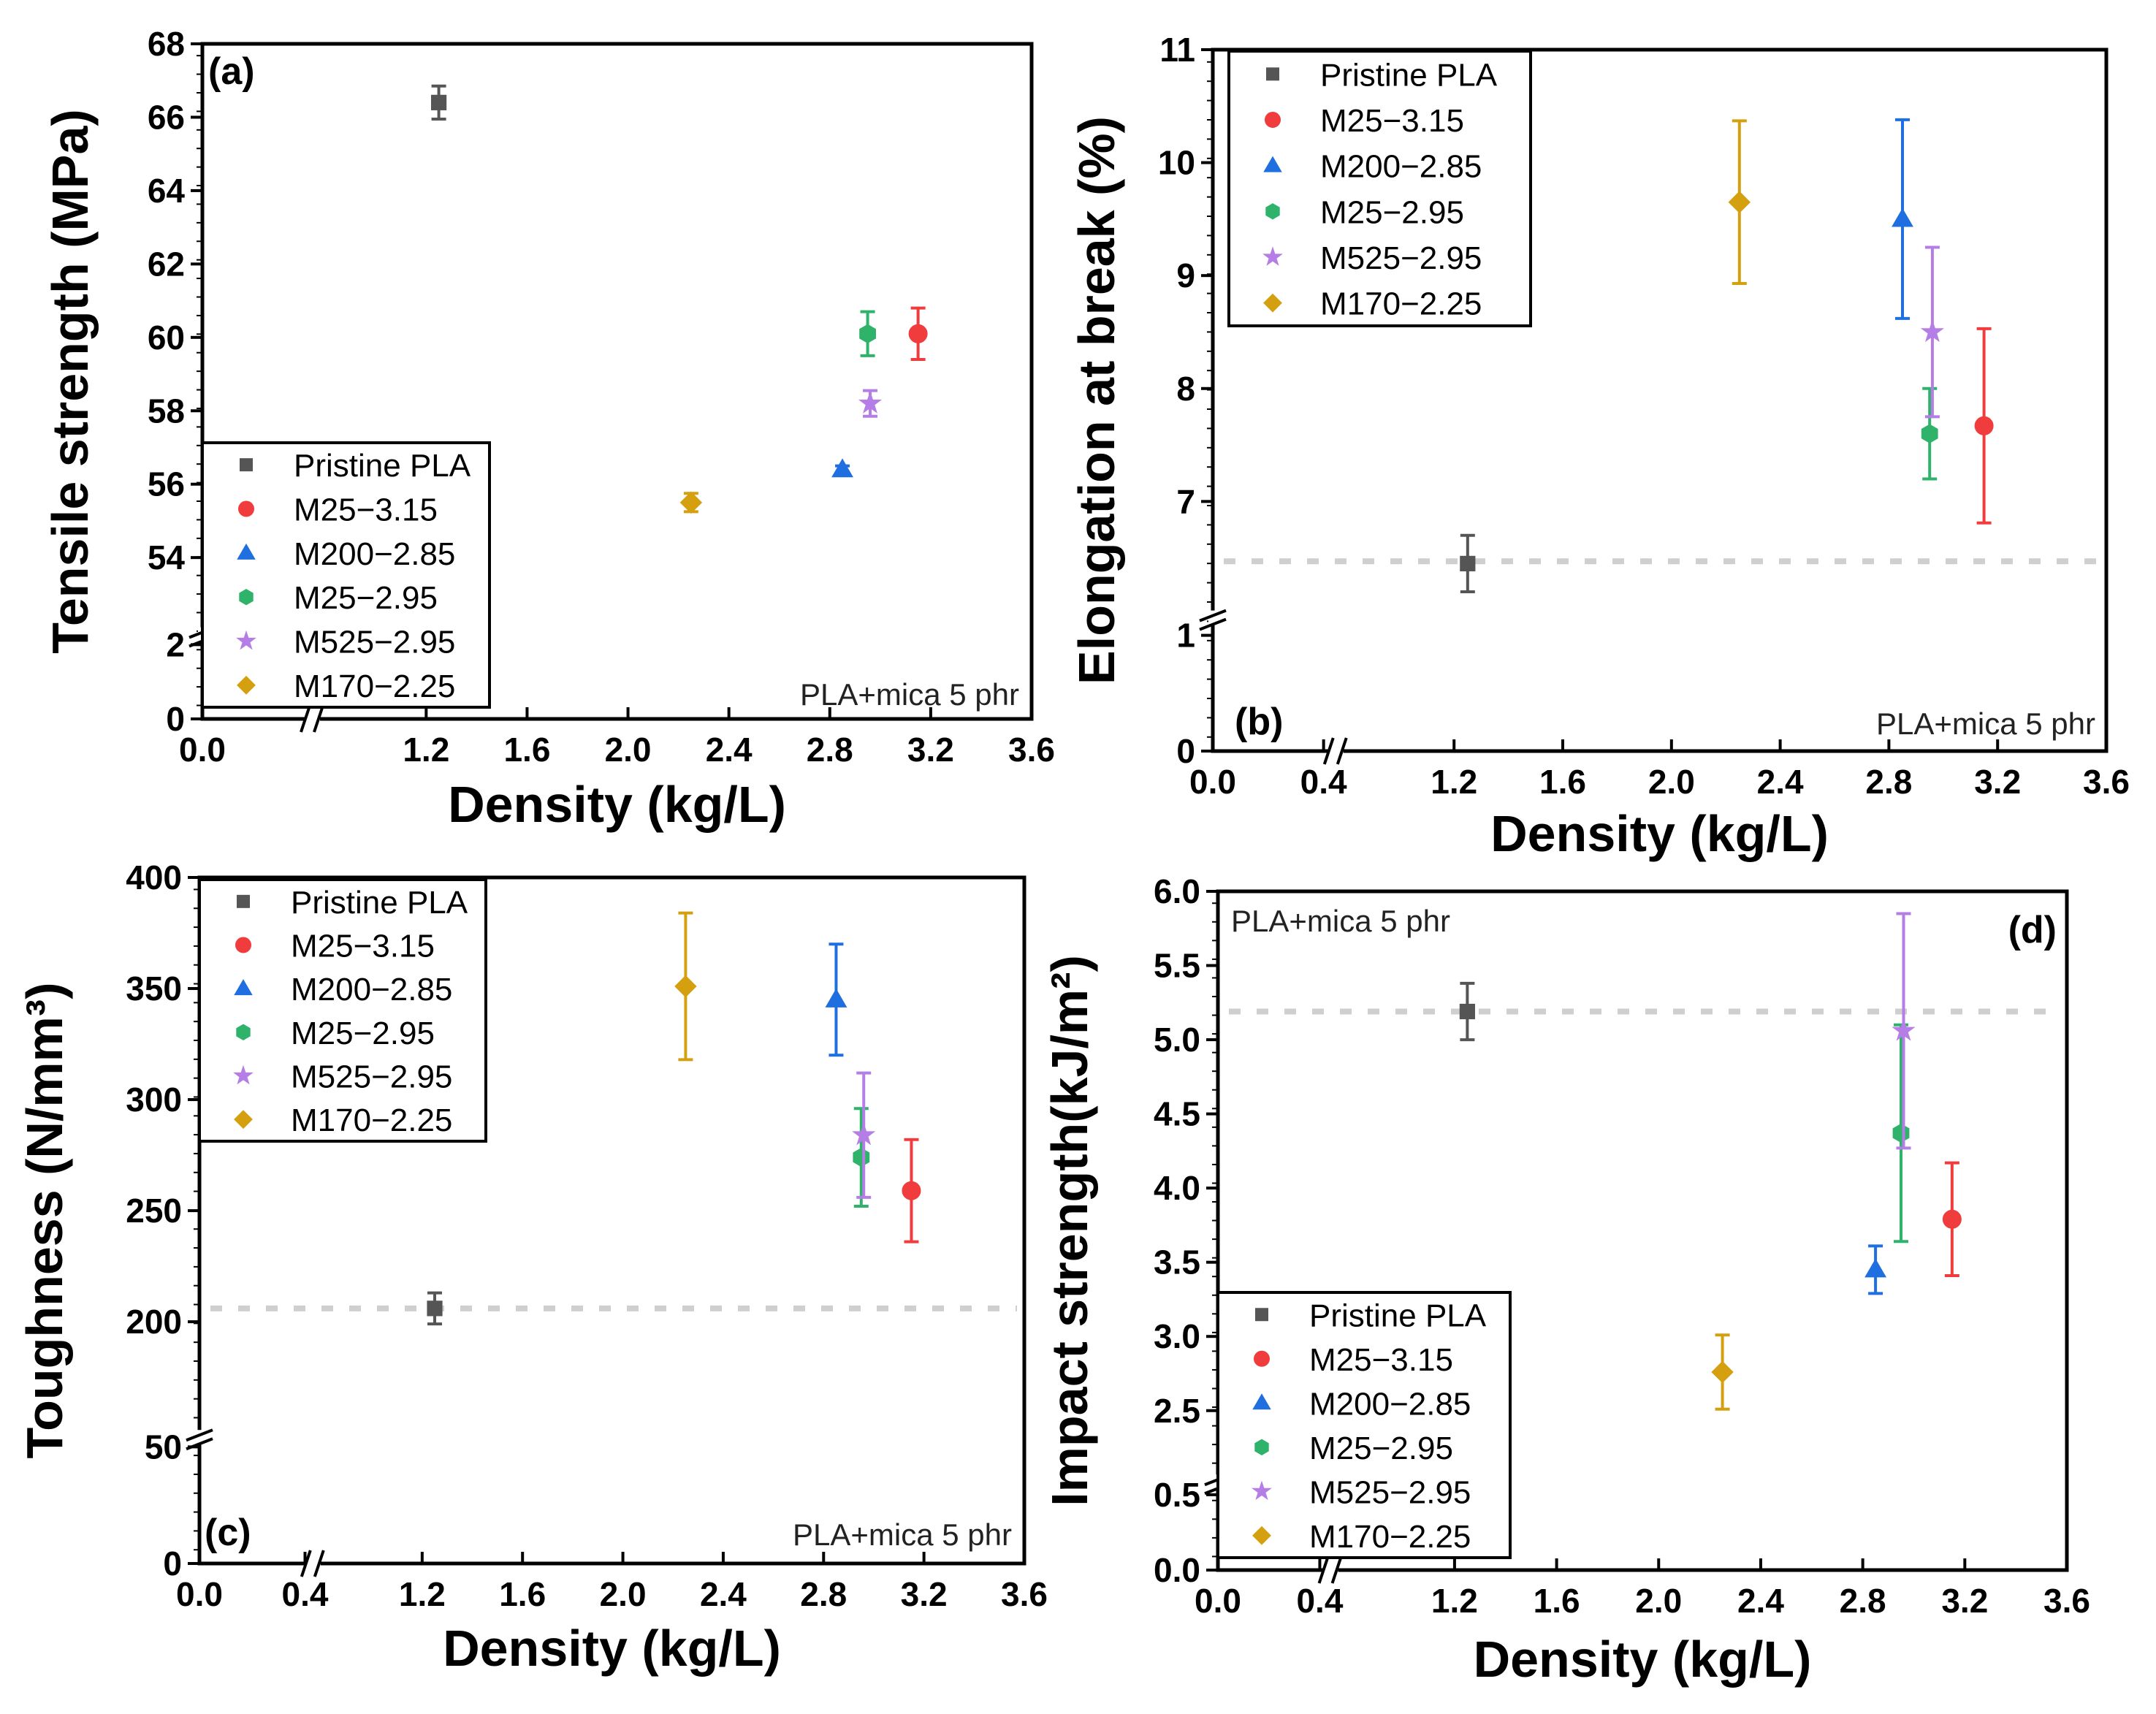 This screenshot has width=2156, height=1714. What do you see at coordinates (1177, 1495) in the screenshot?
I see `y-tick-label: 0.5` at bounding box center [1177, 1495].